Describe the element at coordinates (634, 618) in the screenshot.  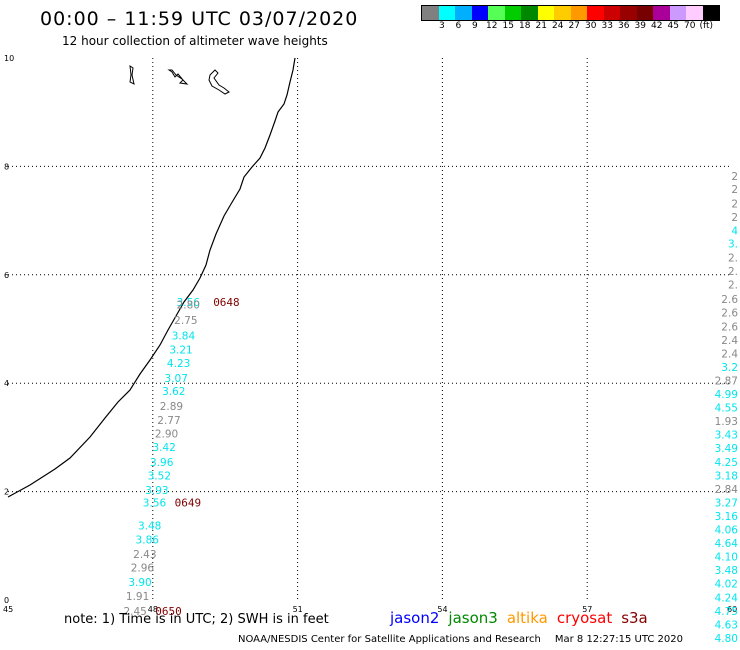
I see `satellite-legend-item: s3a` at that location.